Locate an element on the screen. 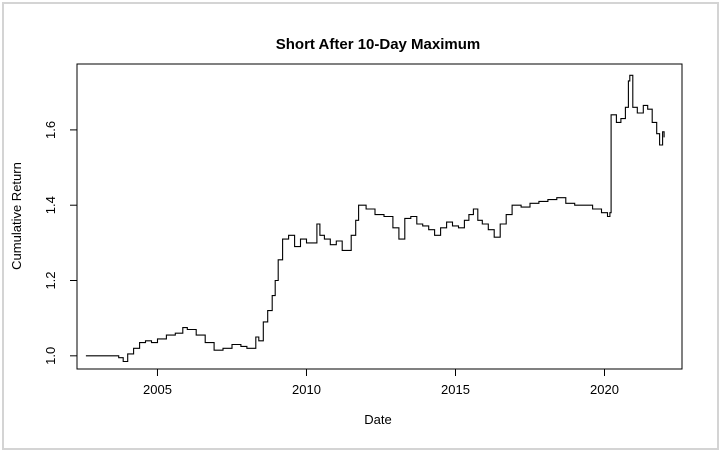 The width and height of the screenshot is (725, 456). x-tick-label: 2020 is located at coordinates (604, 389).